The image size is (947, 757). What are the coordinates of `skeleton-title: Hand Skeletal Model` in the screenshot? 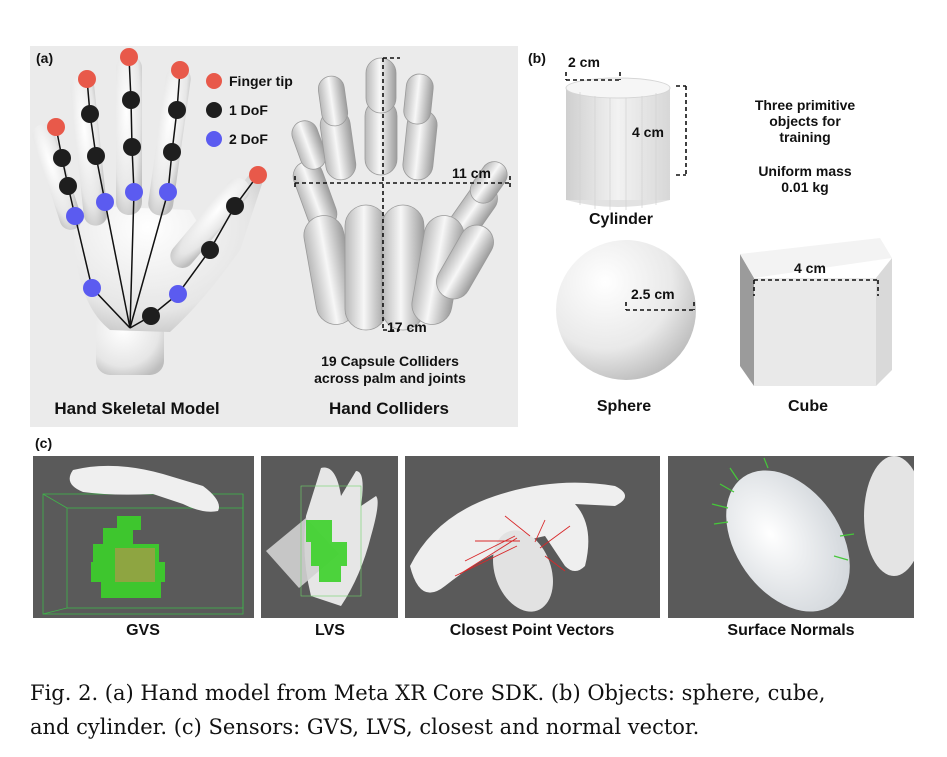 It's located at (137, 408).